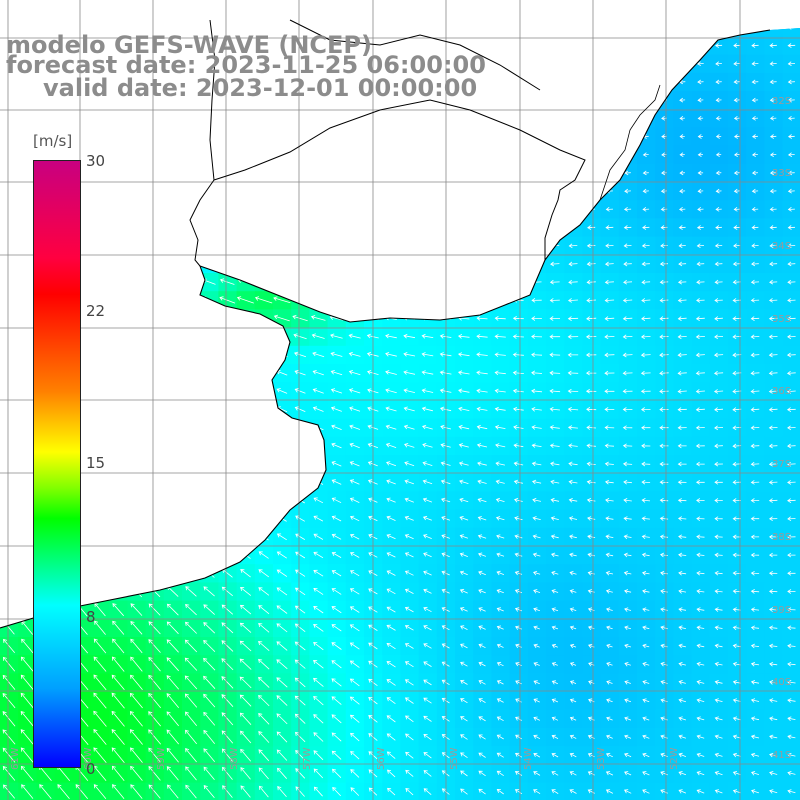 The width and height of the screenshot is (800, 800). What do you see at coordinates (88, 758) in the screenshot?
I see `longitude-label: 60W` at bounding box center [88, 758].